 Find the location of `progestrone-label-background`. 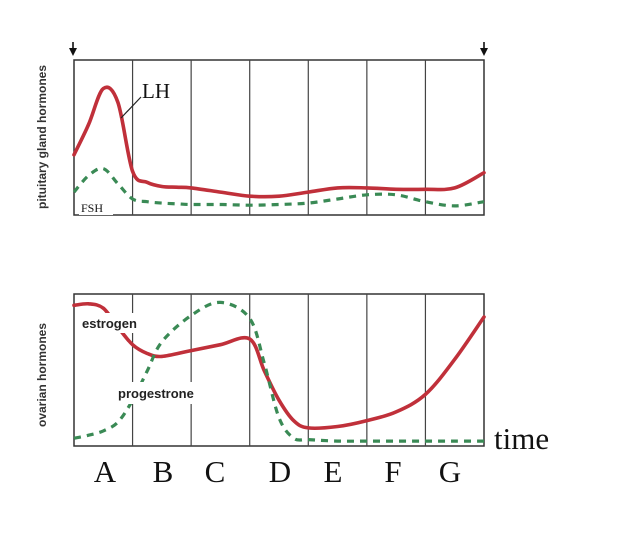

progestrone-label-background is located at coordinates (173, 393).